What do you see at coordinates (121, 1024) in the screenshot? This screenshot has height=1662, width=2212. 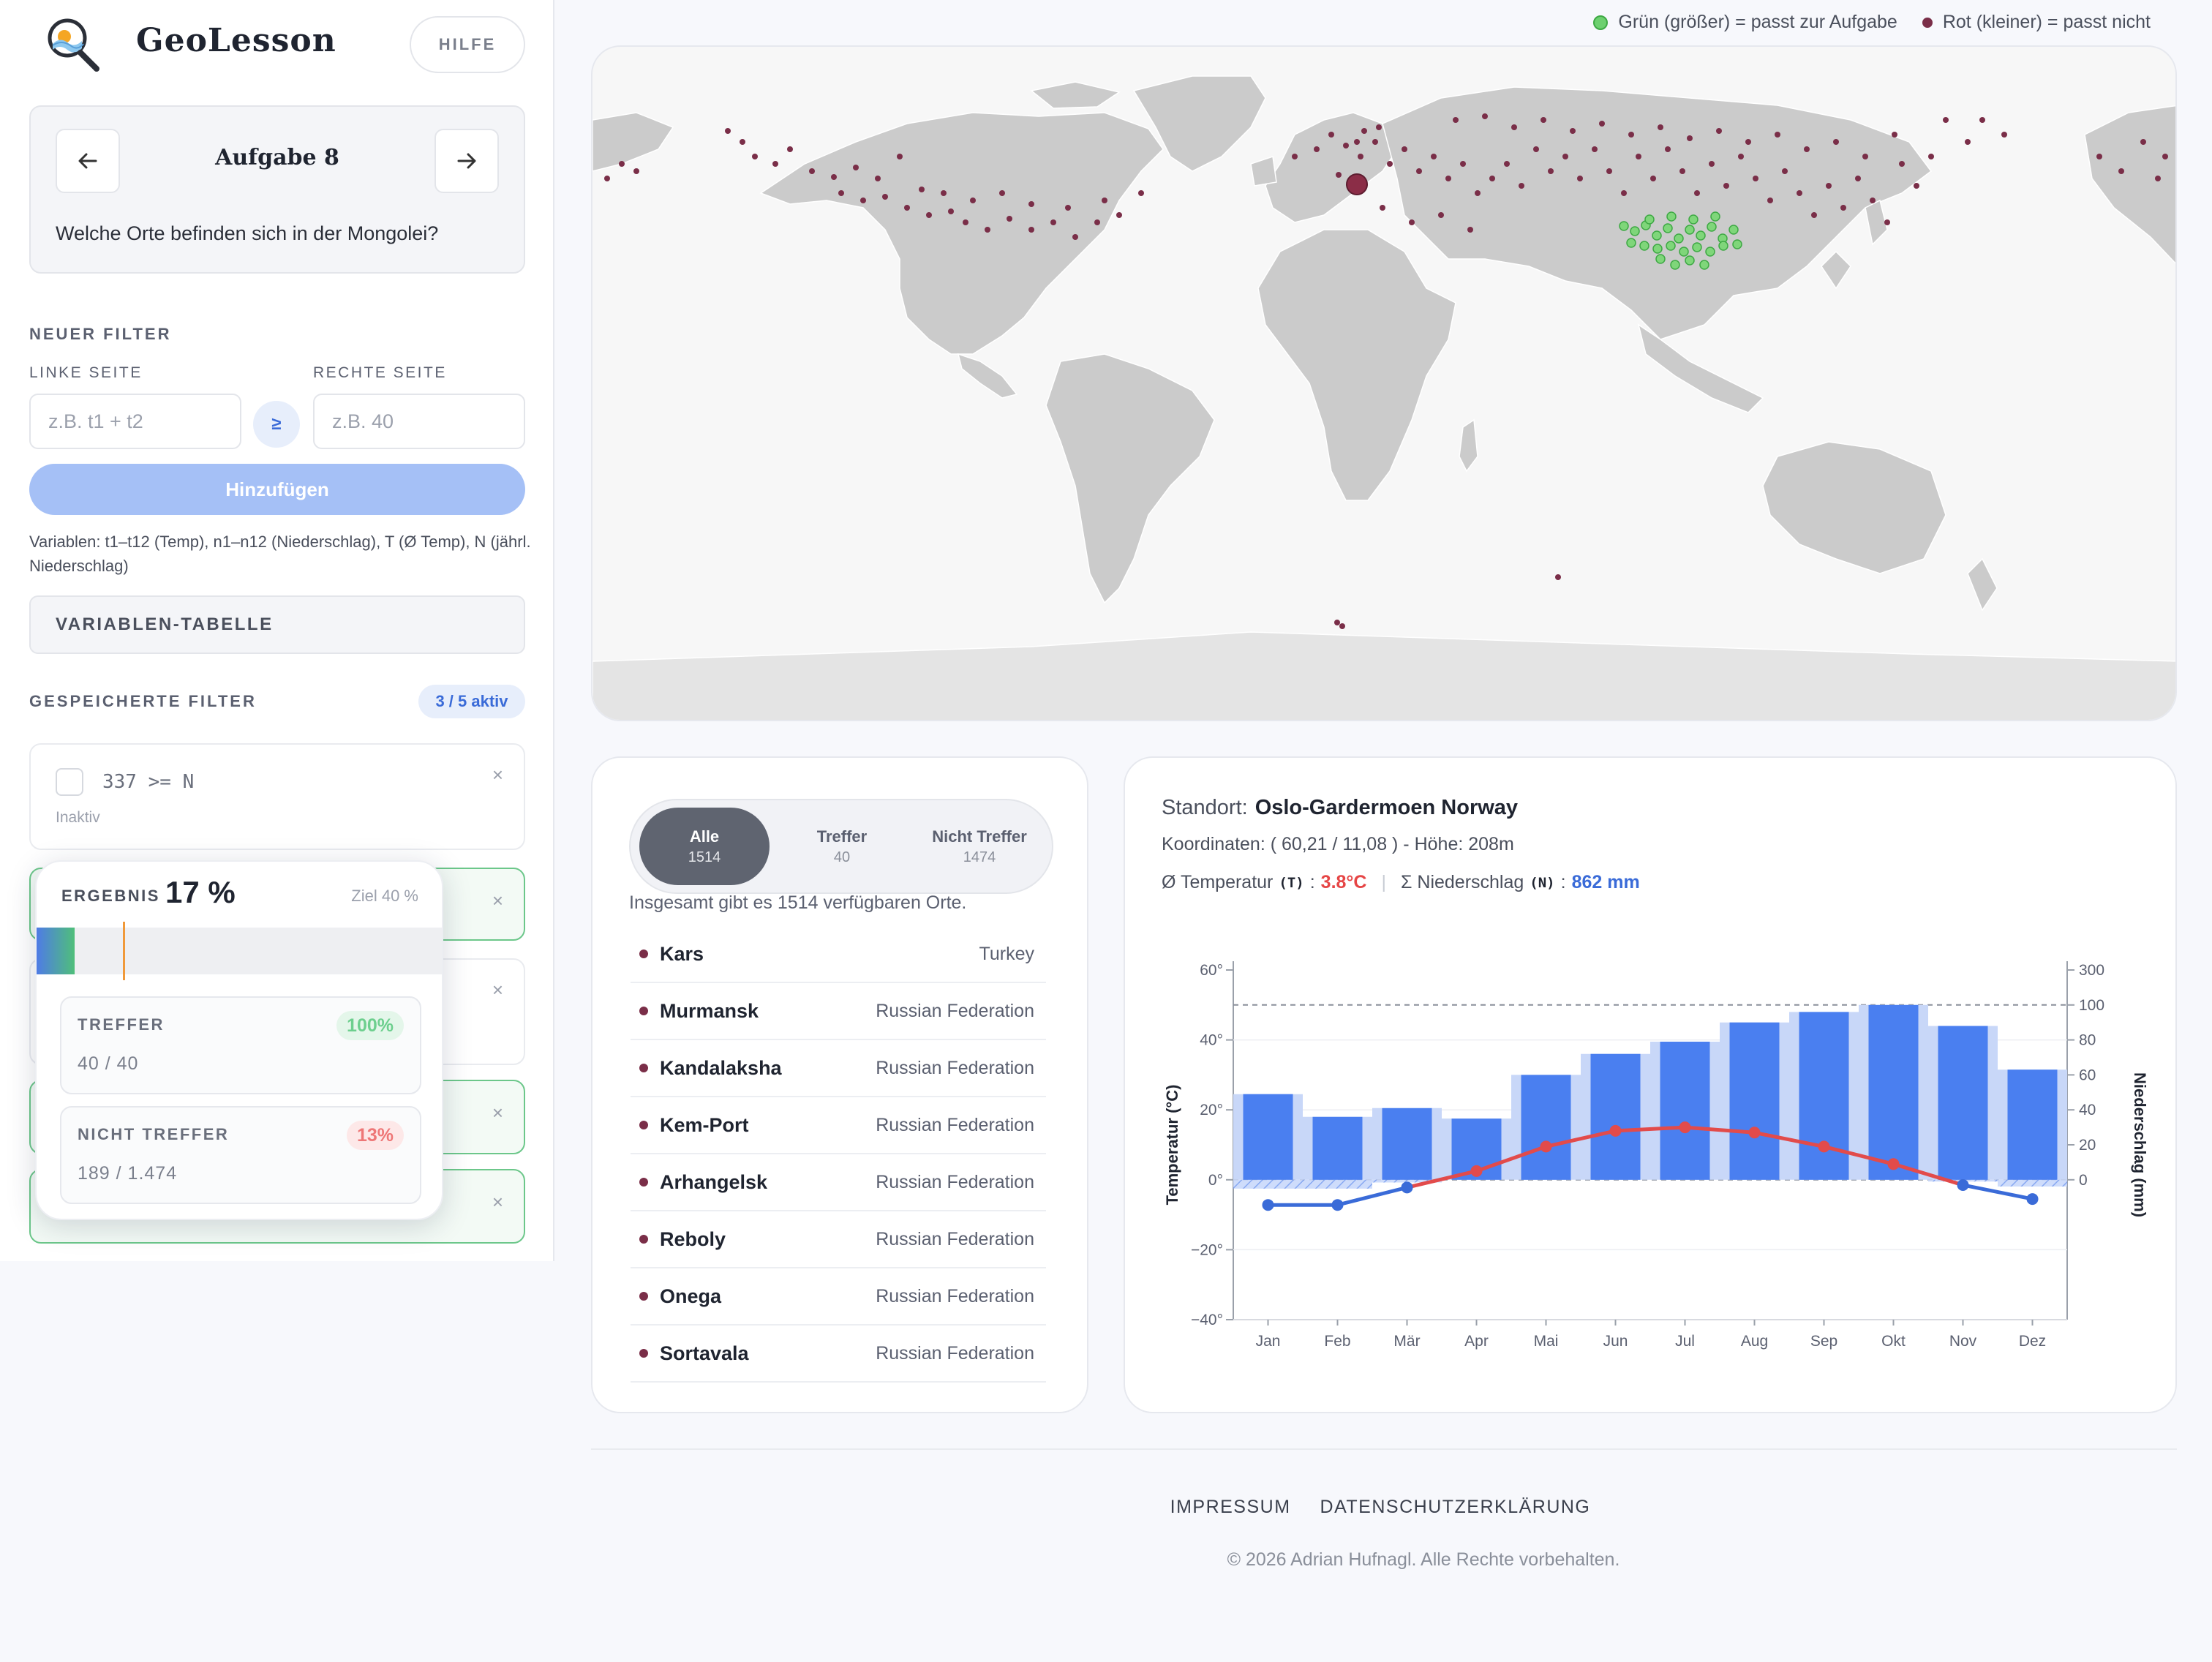 I see `hits-label: TREFFER` at bounding box center [121, 1024].